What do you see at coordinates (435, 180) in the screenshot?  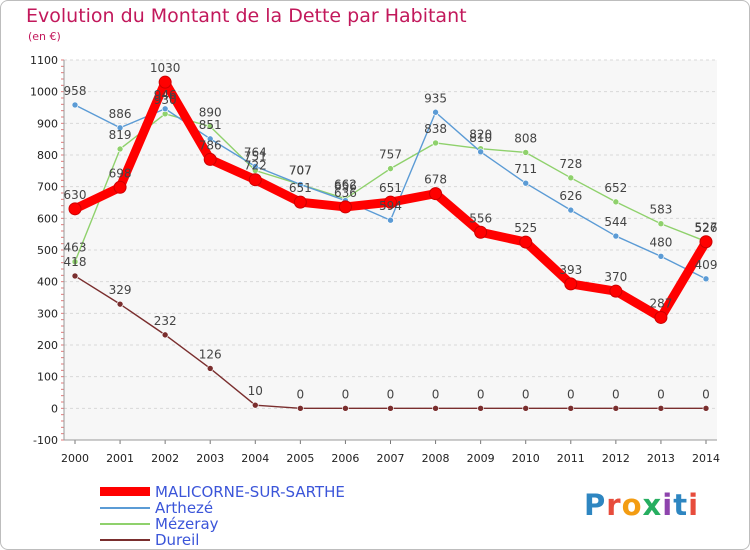 I see `data-label-0: 678` at bounding box center [435, 180].